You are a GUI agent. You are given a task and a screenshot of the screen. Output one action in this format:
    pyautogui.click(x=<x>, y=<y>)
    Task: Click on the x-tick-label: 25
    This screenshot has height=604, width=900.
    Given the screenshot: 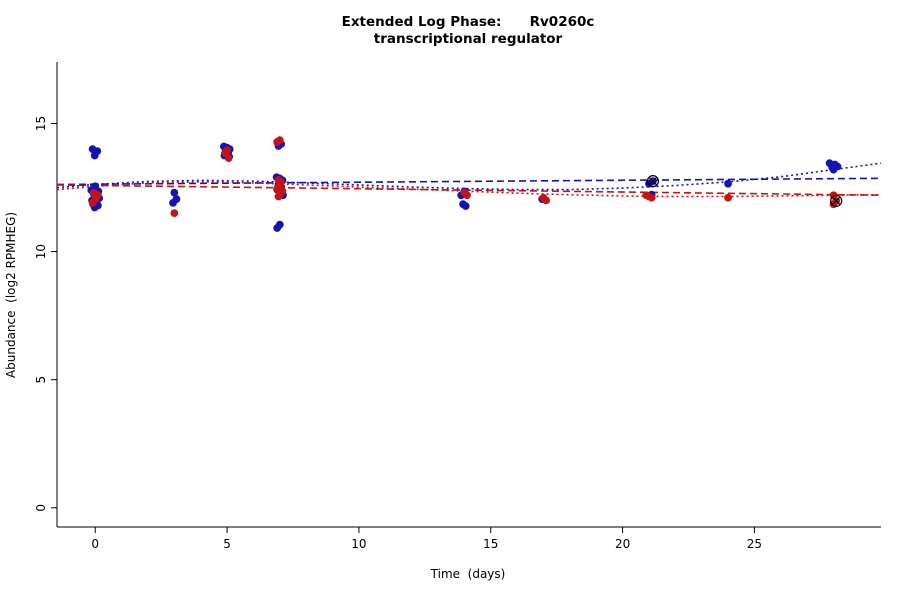 What is the action you would take?
    pyautogui.click(x=754, y=544)
    